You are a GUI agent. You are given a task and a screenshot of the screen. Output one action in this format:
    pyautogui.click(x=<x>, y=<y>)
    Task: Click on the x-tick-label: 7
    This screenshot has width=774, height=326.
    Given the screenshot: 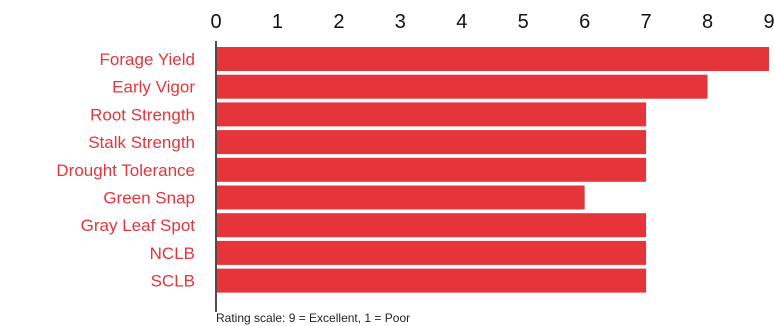 What is the action you would take?
    pyautogui.click(x=646, y=22)
    